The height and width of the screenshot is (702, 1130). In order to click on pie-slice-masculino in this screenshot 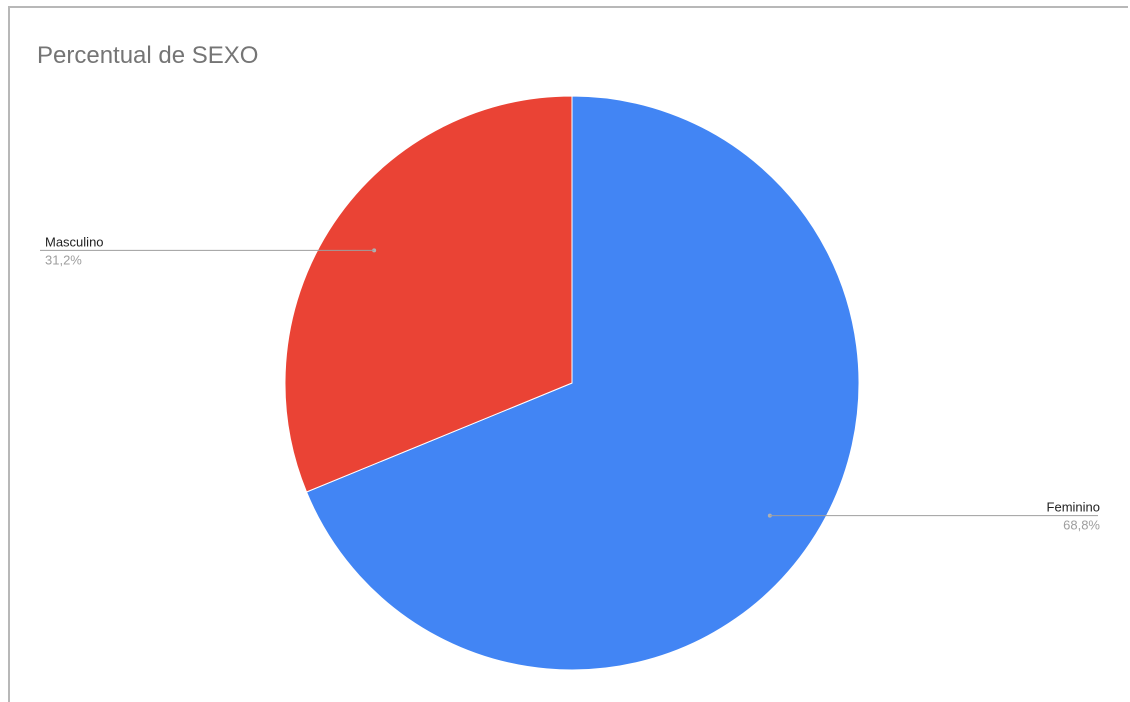, I will do `click(428, 294)`.